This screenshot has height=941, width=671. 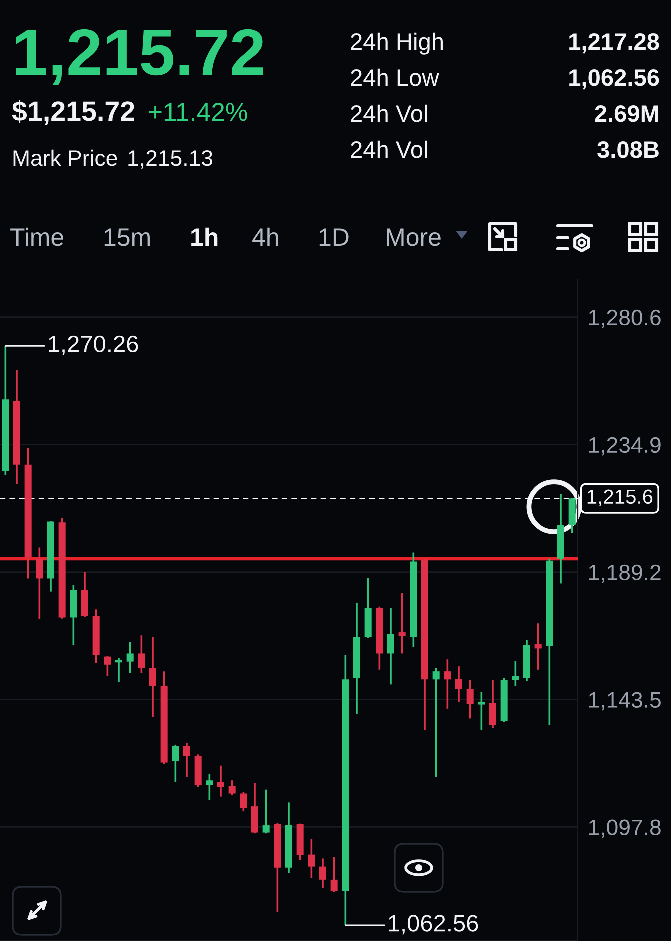 I want to click on text: 3.08B, so click(x=628, y=150).